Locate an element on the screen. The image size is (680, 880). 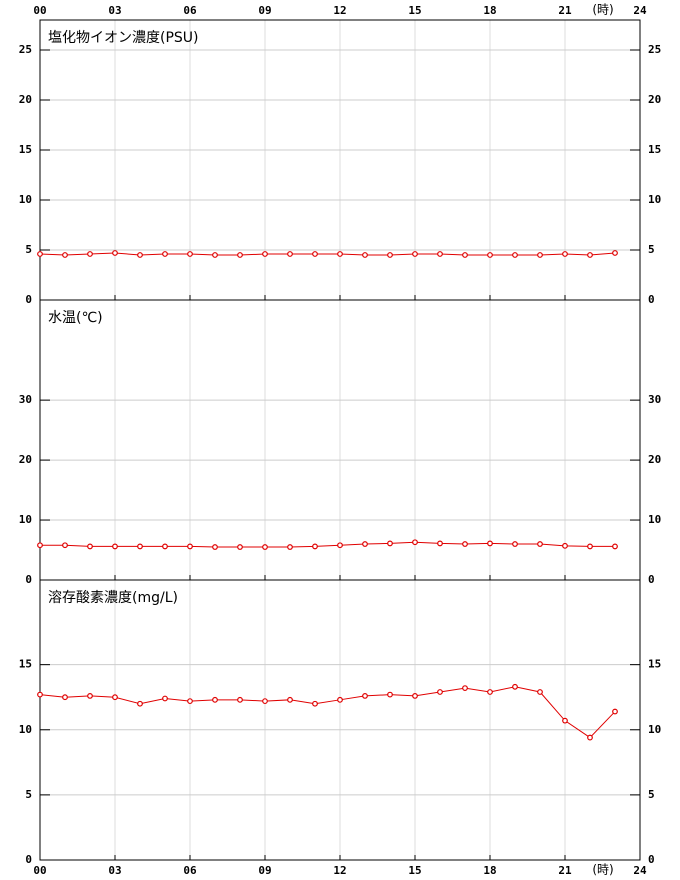
panel-title: 塩化物イオン濃度(PSU) is located at coordinates (123, 38).